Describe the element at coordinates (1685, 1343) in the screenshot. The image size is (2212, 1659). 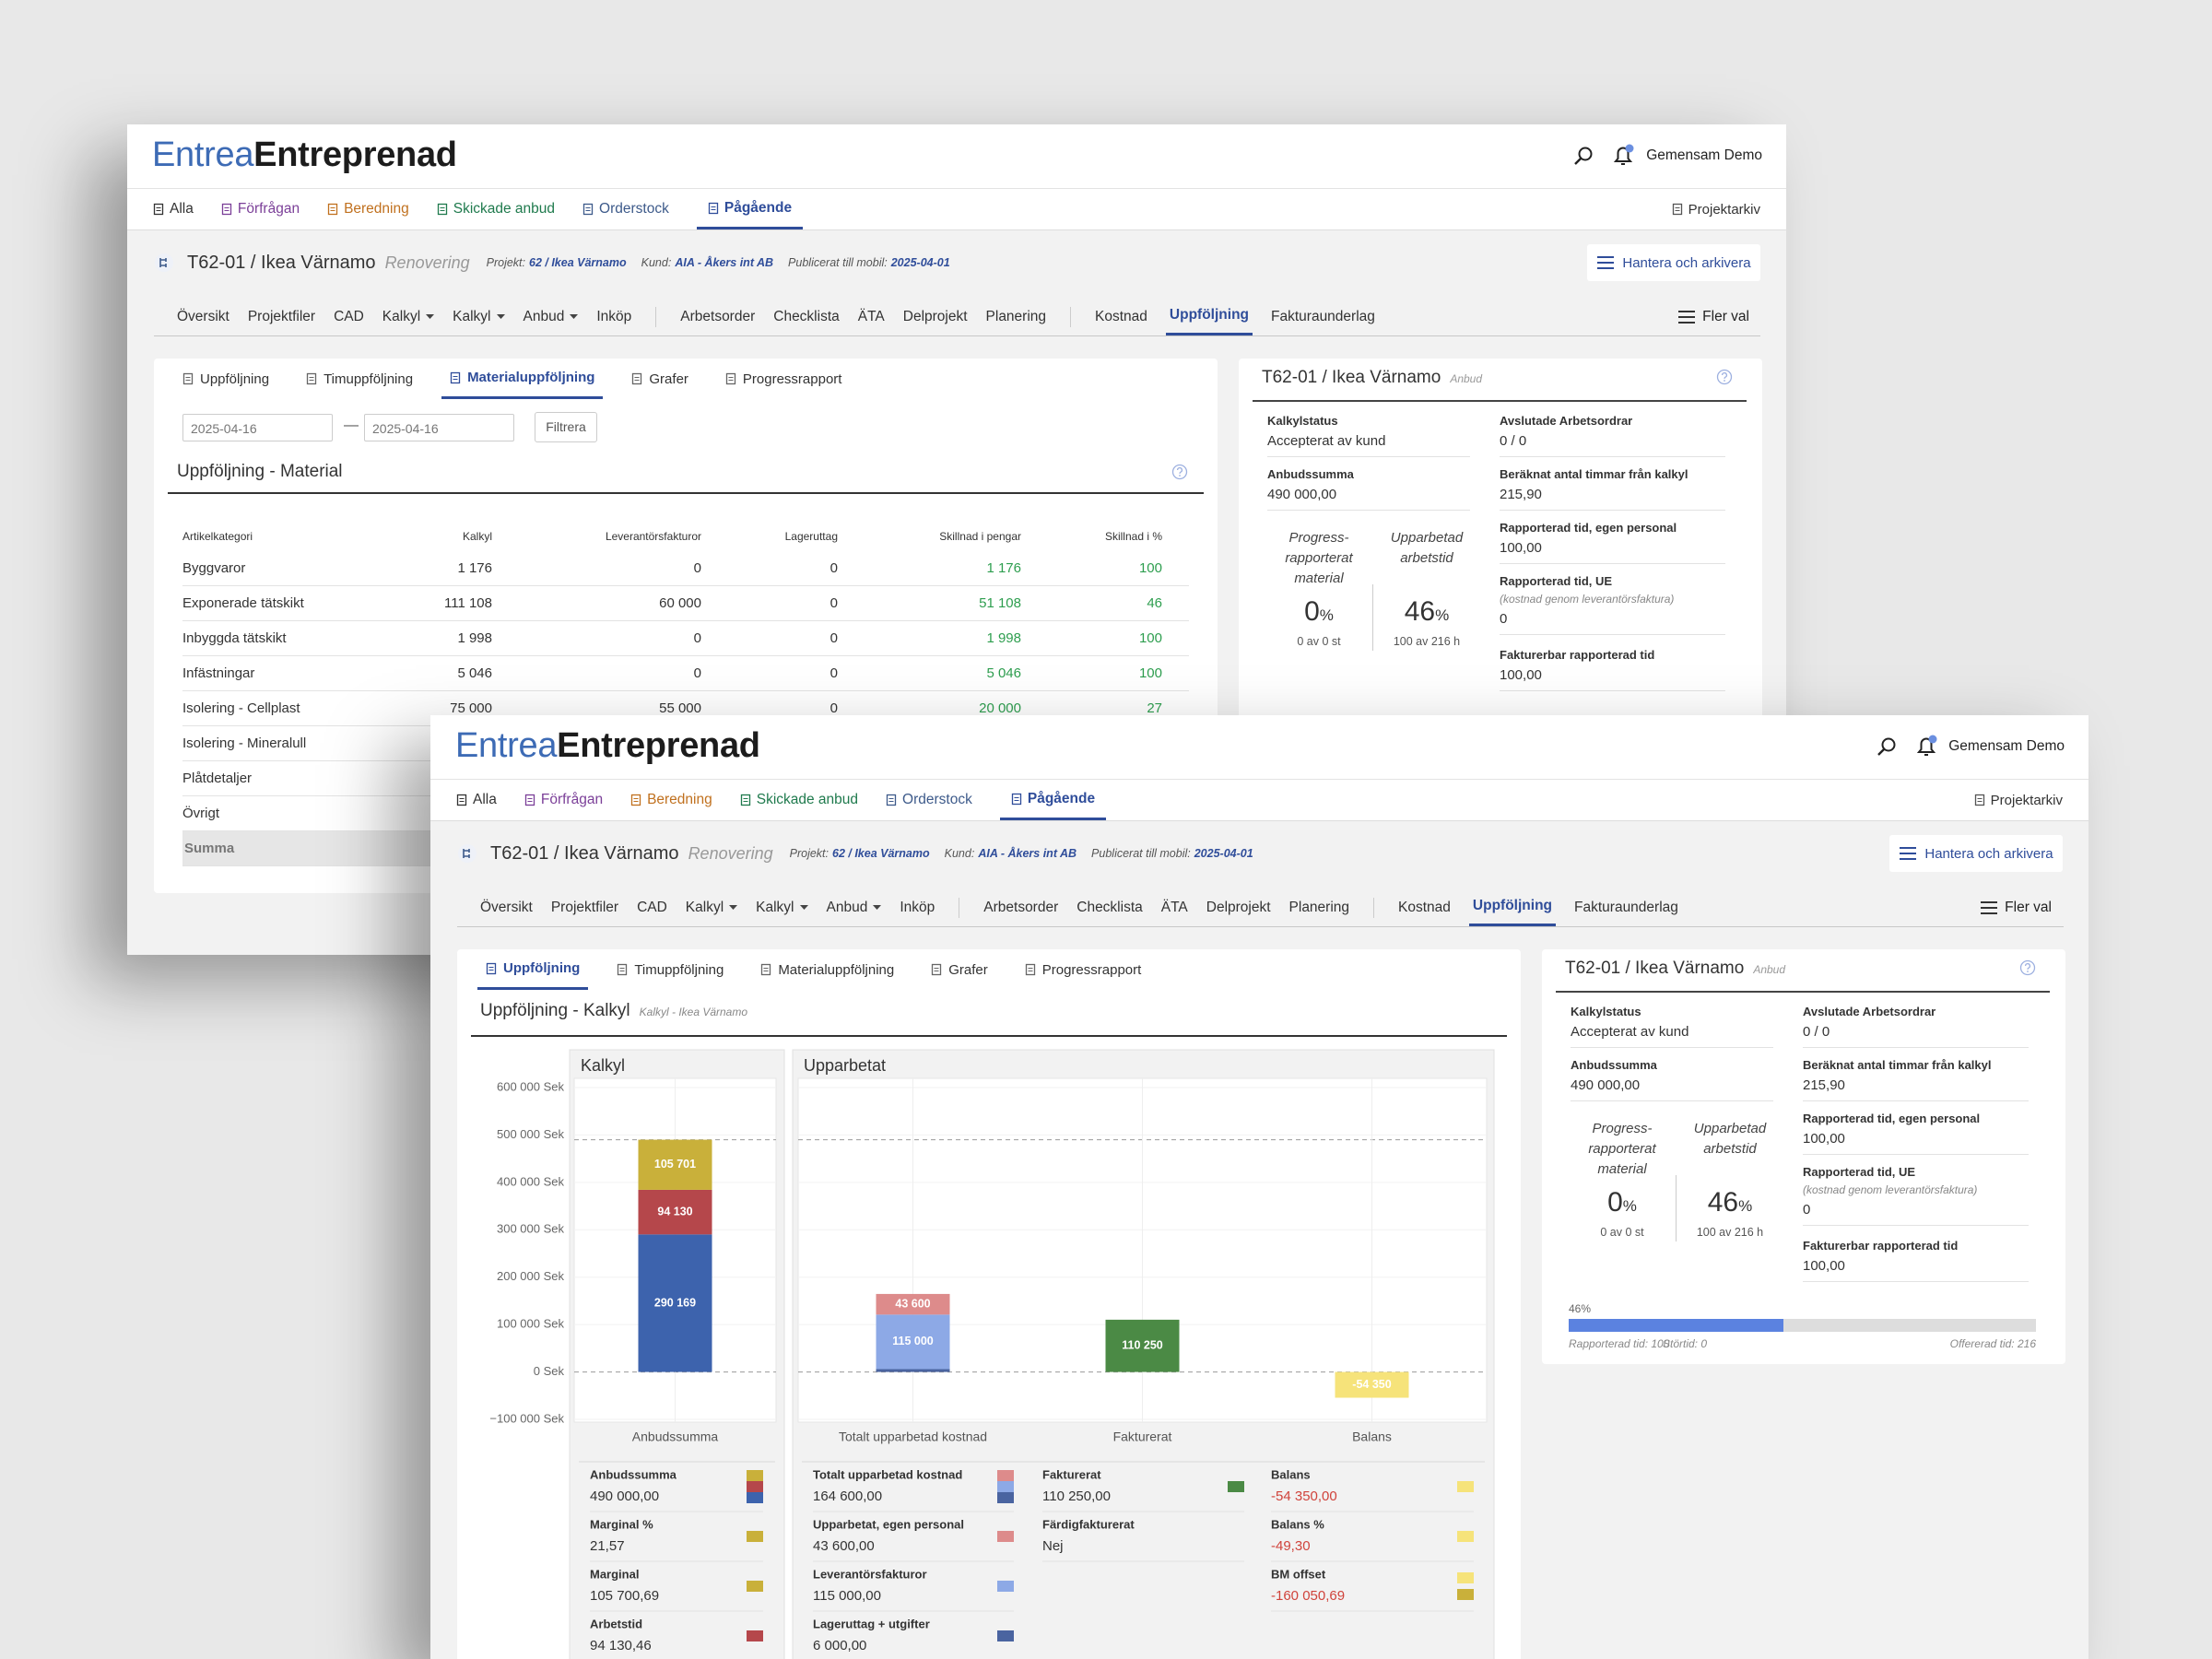
I see `progress-footer: Störtid: 0` at that location.